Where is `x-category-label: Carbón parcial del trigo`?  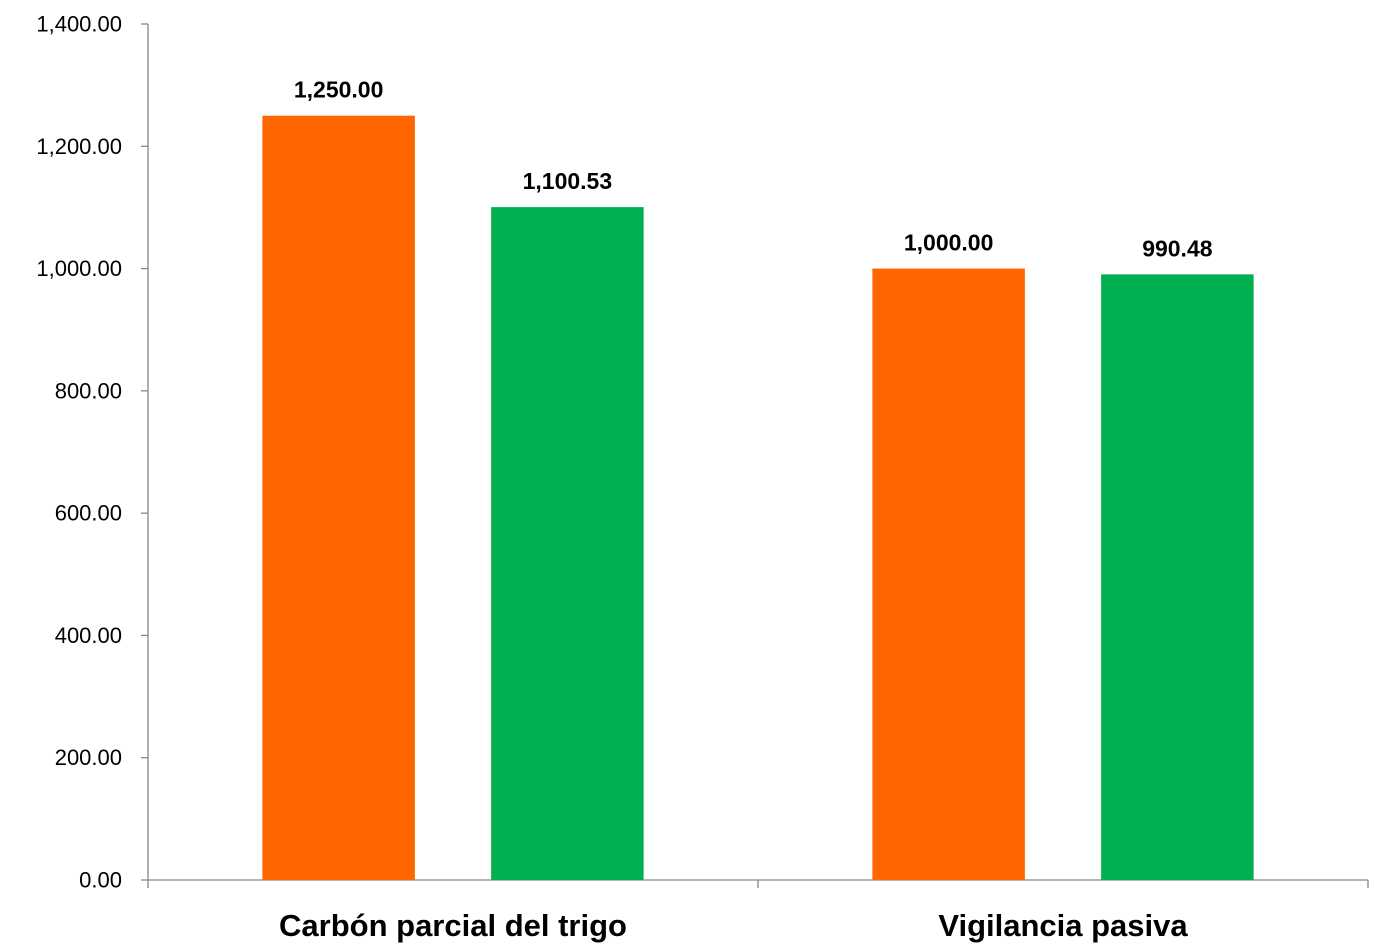
x-category-label: Carbón parcial del trigo is located at coordinates (453, 925).